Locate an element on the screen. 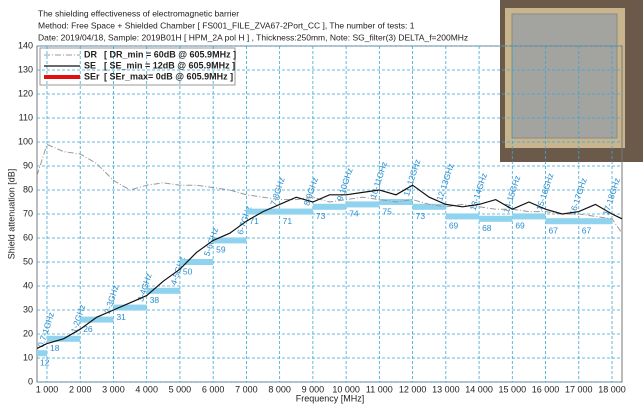 The height and width of the screenshot is (405, 643). band-label: 17-18GHz is located at coordinates (611, 197).